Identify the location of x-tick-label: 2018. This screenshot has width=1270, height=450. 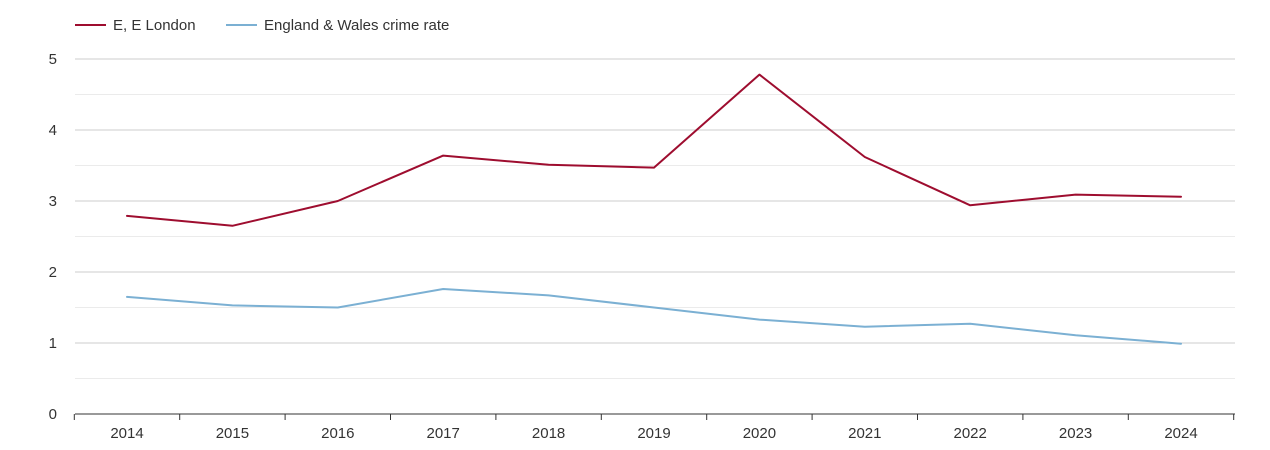
(548, 433).